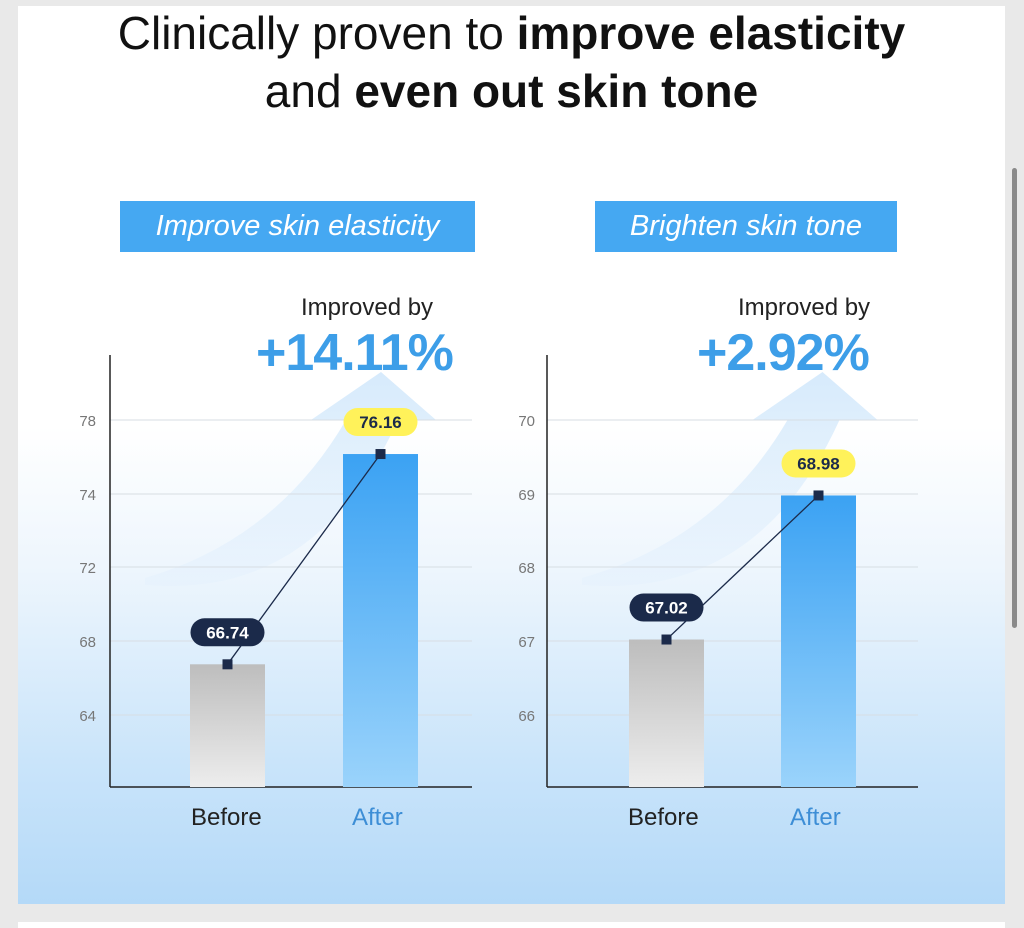 The height and width of the screenshot is (928, 1024). Describe the element at coordinates (818, 641) in the screenshot. I see `chart2-bar-after` at that location.